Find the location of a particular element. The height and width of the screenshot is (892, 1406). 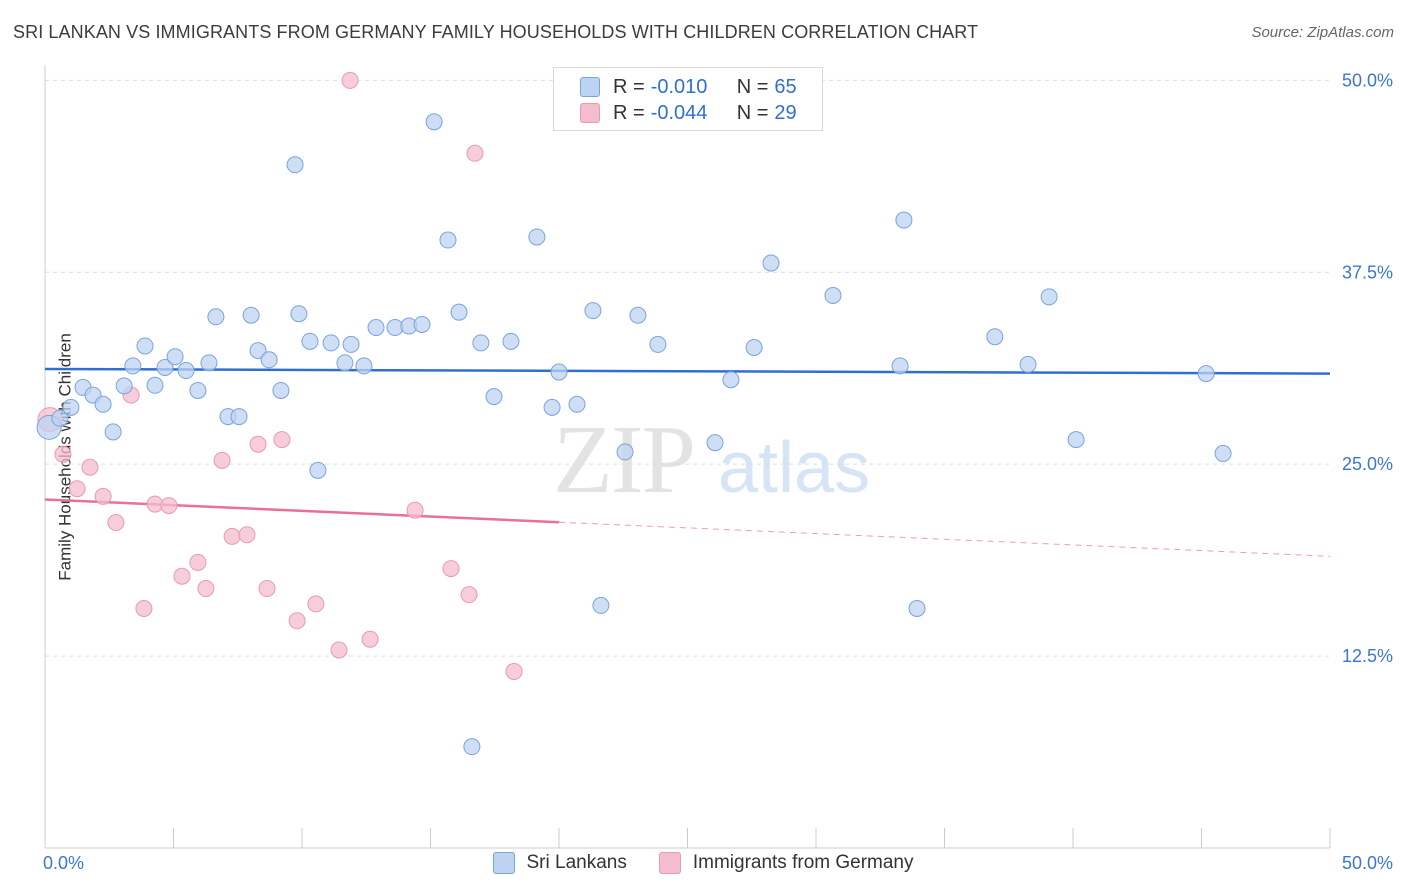

legend-n-value: 65 is located at coordinates (785, 86).